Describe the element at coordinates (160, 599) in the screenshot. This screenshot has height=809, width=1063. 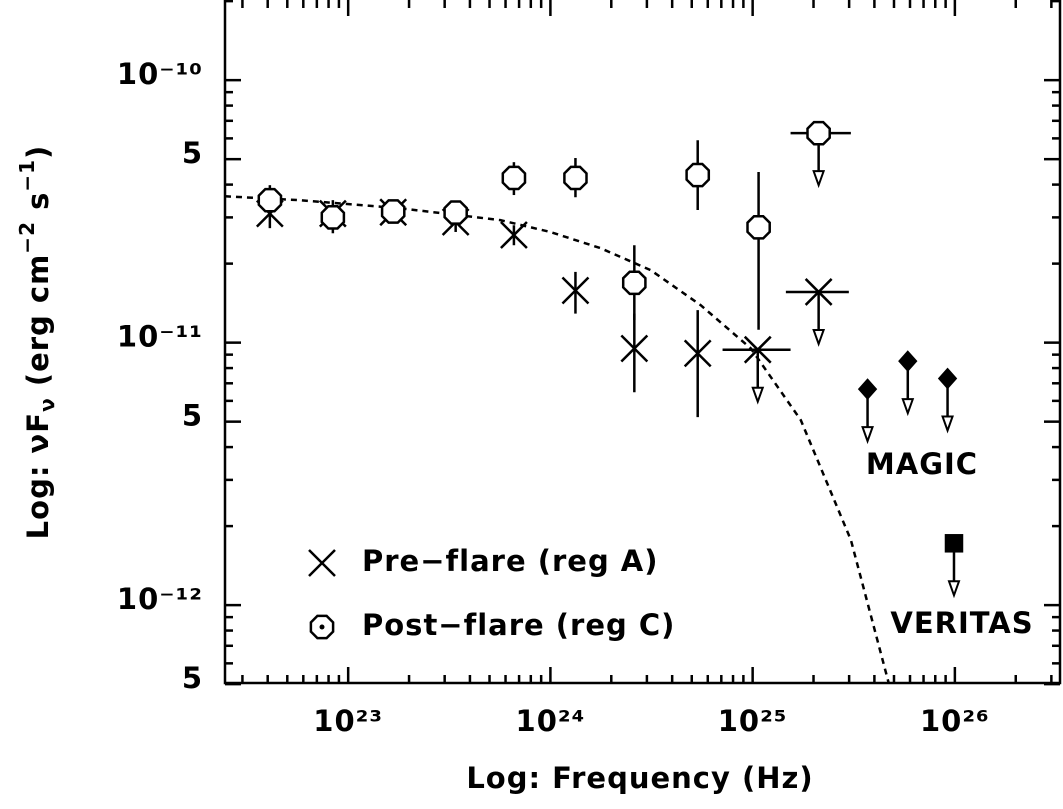
I see `y-tick-label: 10⁻¹²` at that location.